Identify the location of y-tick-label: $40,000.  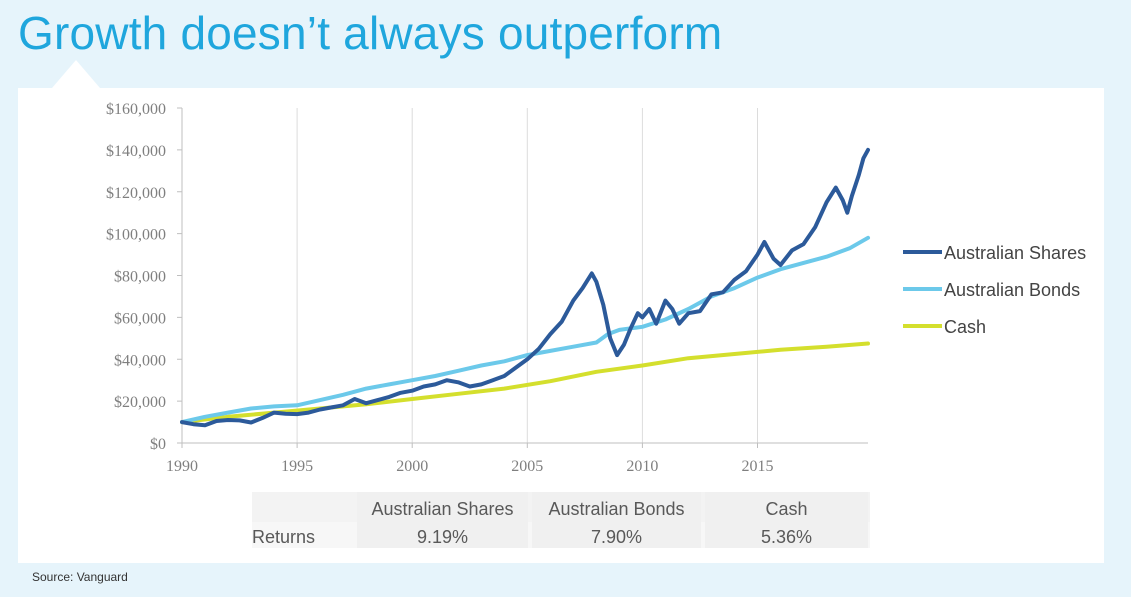
(140, 360).